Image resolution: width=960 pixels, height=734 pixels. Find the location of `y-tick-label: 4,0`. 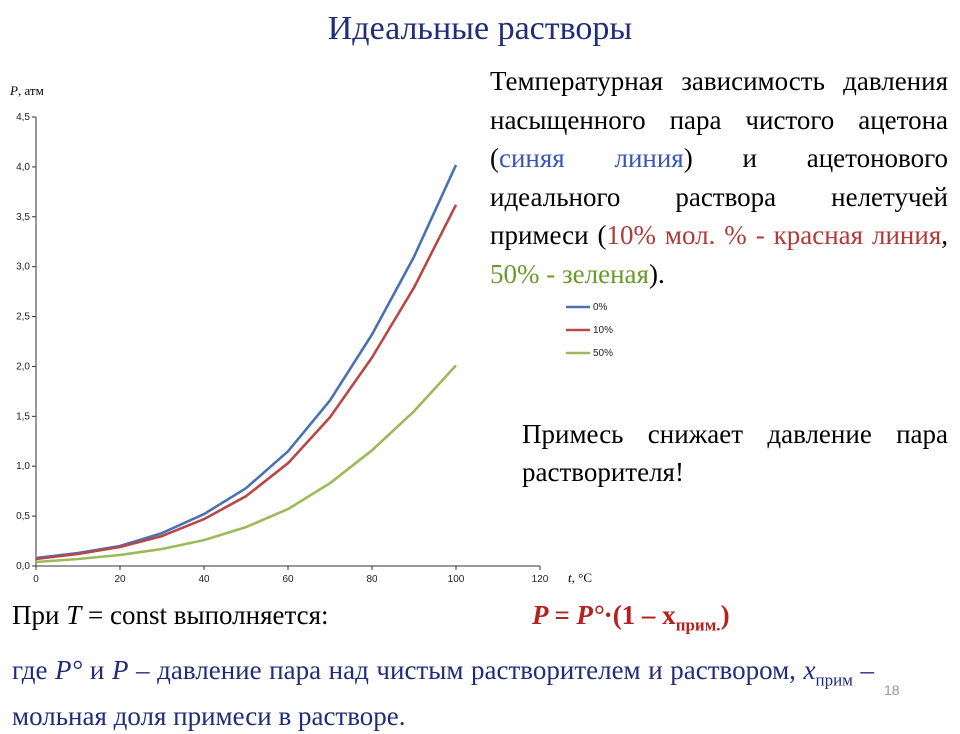

y-tick-label: 4,0 is located at coordinates (23, 167).